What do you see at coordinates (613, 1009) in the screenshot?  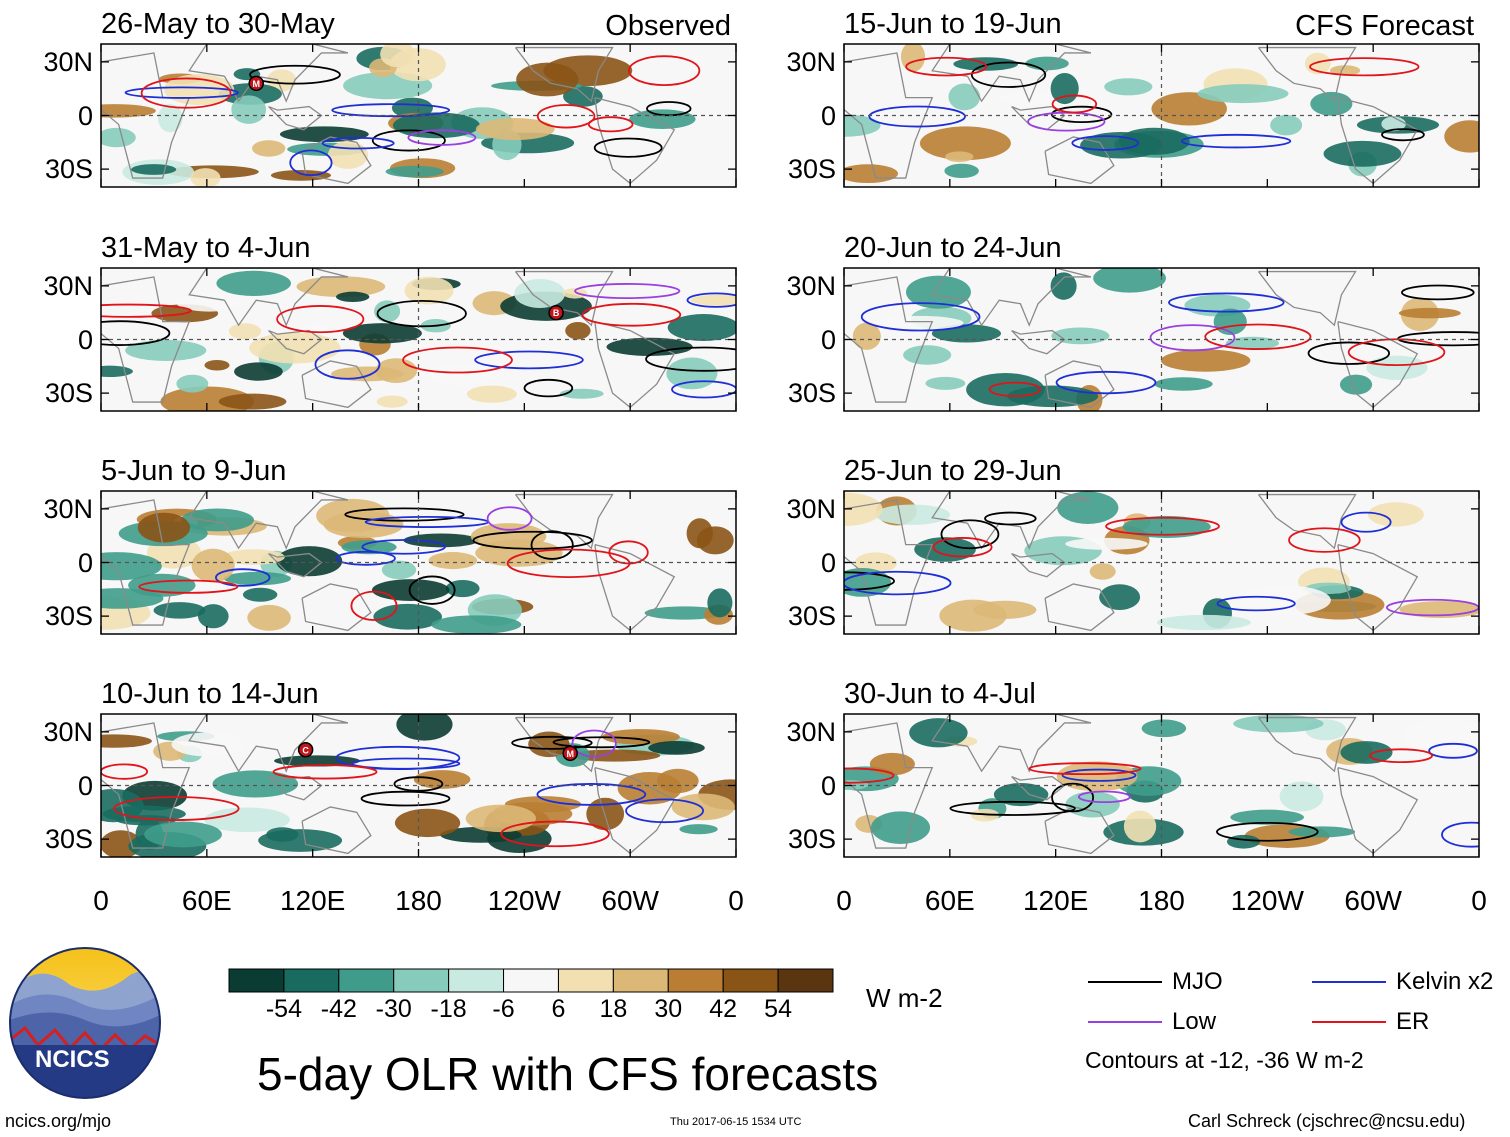 I see `colorbar-tick-label: 18` at bounding box center [613, 1009].